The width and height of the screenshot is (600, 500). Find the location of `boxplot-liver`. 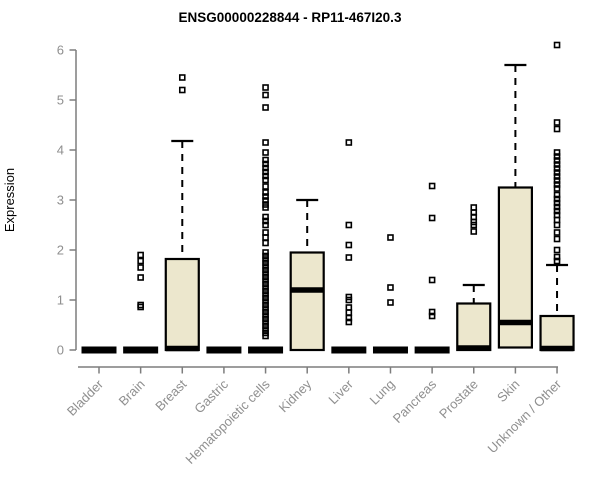

boxplot-liver is located at coordinates (349, 246).